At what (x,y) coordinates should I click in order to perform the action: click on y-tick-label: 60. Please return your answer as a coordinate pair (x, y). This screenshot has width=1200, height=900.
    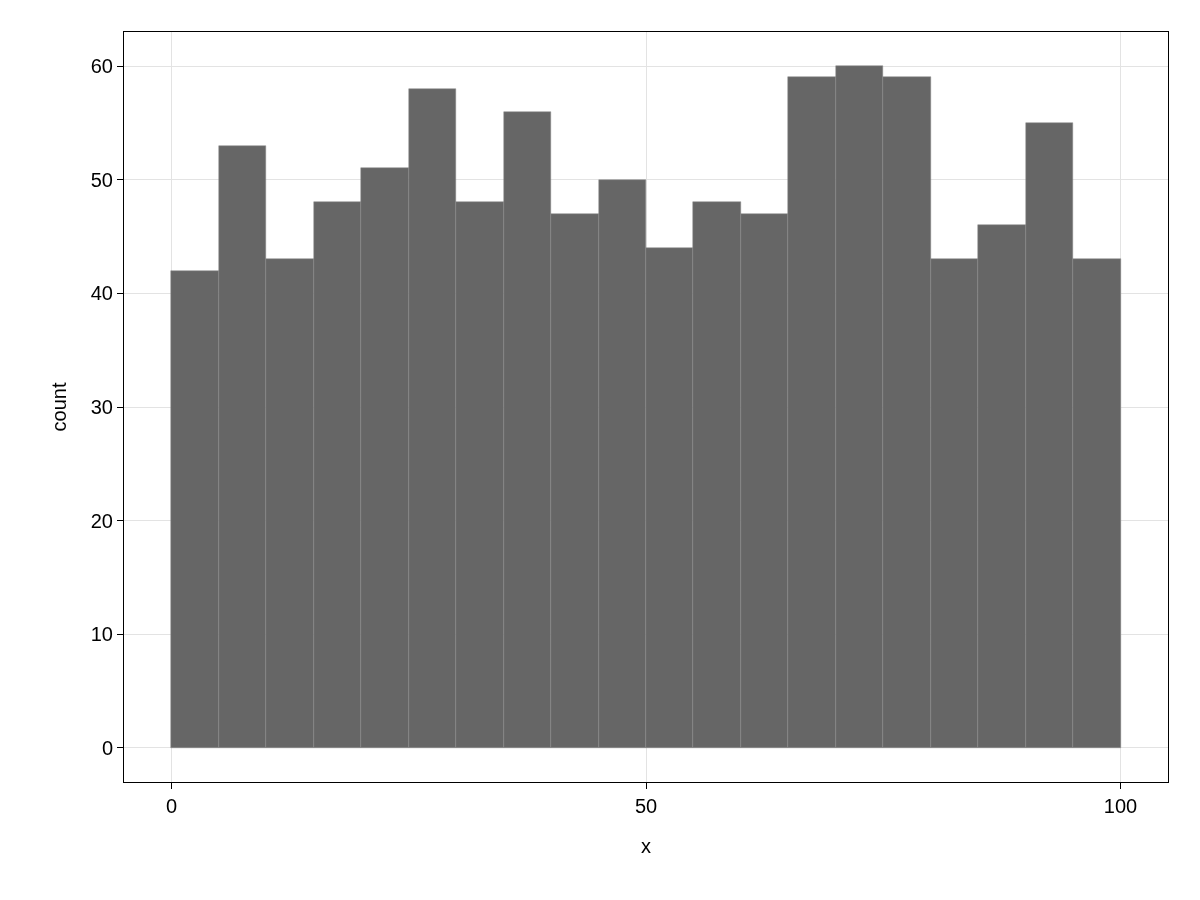
    Looking at the image, I should click on (101, 66).